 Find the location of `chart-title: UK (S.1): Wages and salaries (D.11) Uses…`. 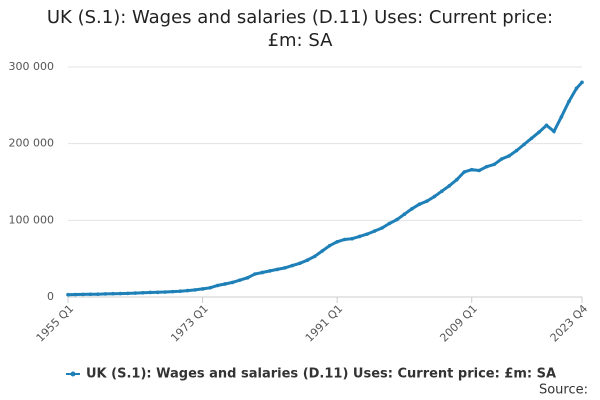

chart-title: UK (S.1): Wages and salaries (D.11) Uses… is located at coordinates (300, 29).